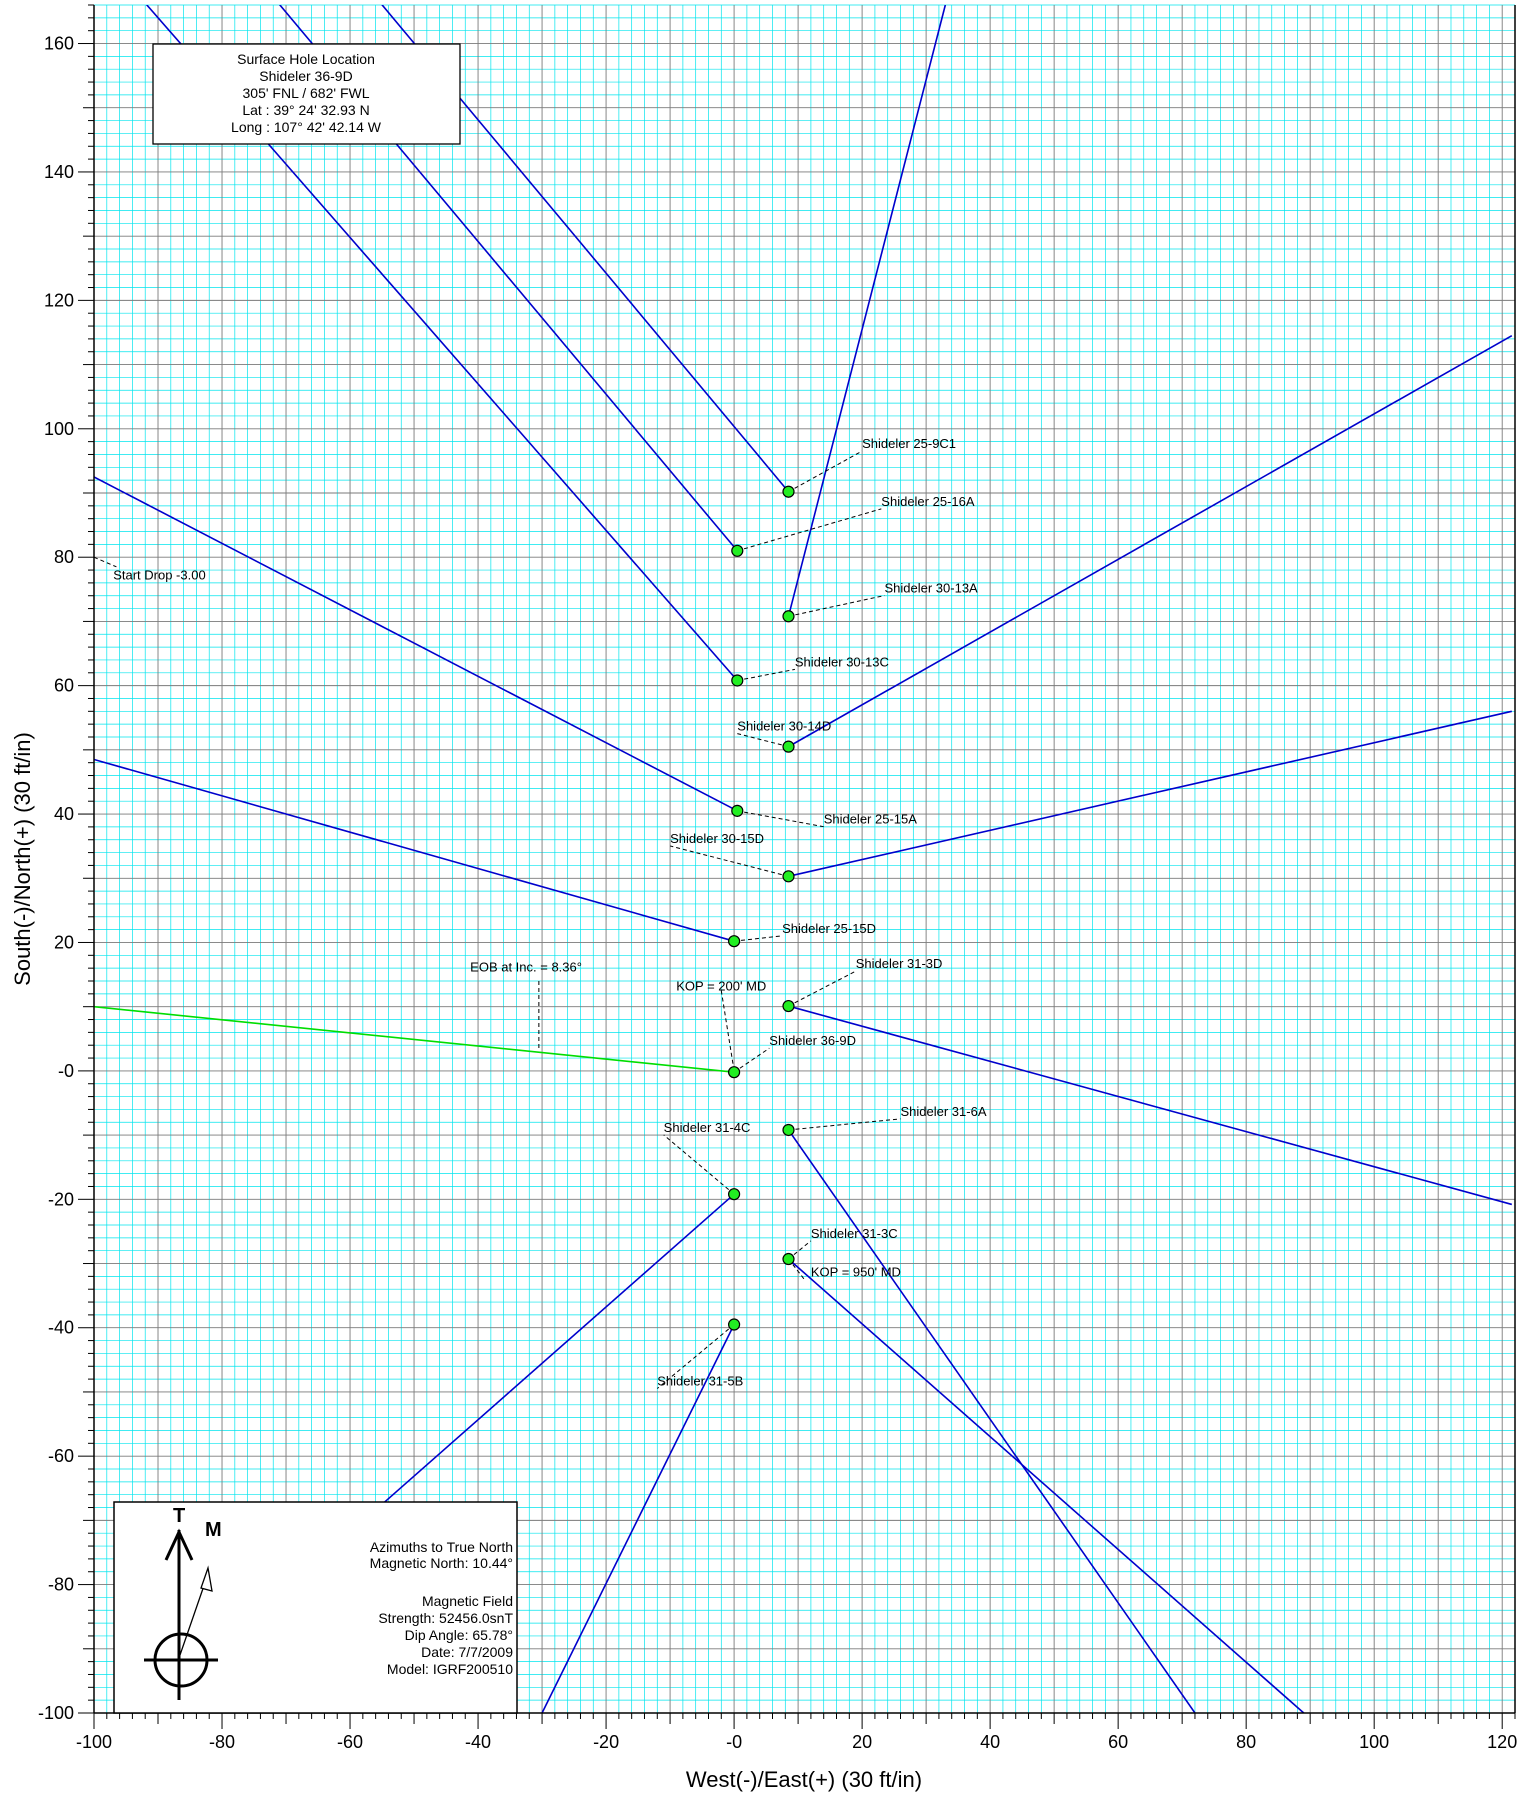 The height and width of the screenshot is (1794, 1536). I want to click on y-tick-label: 100, so click(59, 429).